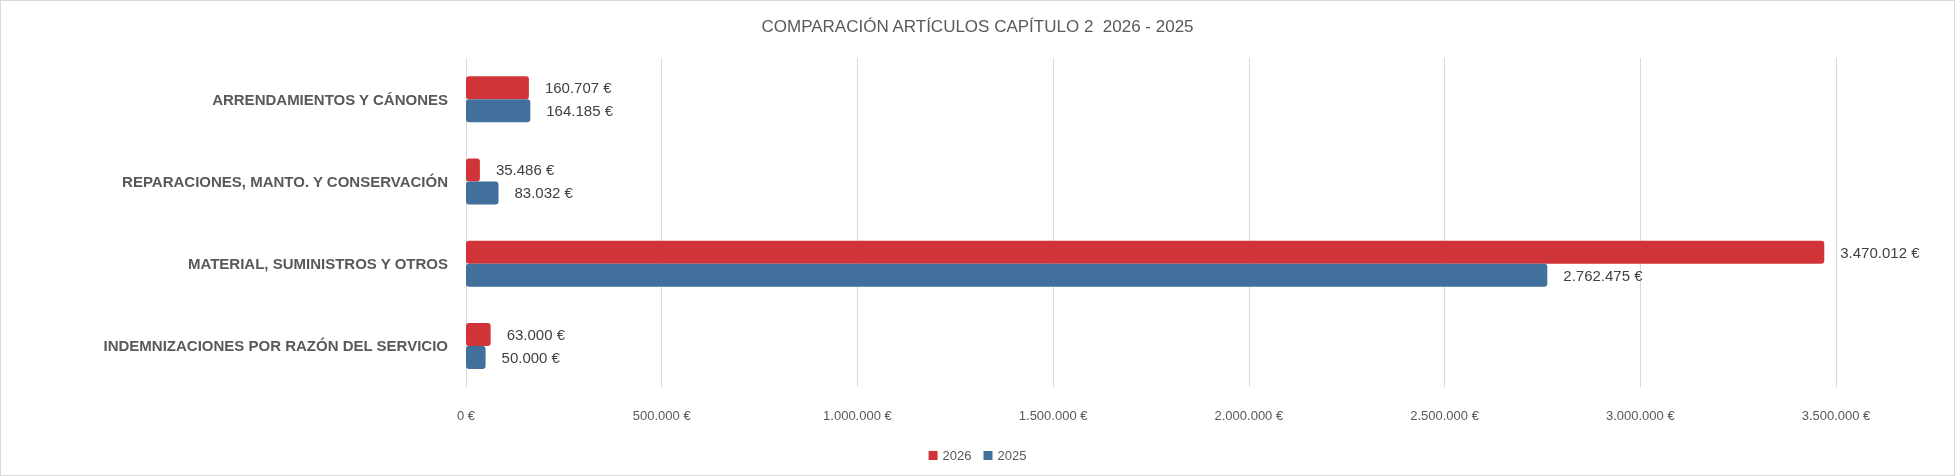 Image resolution: width=1955 pixels, height=476 pixels. Describe the element at coordinates (1012, 455) in the screenshot. I see `legend-label: 2025` at that location.